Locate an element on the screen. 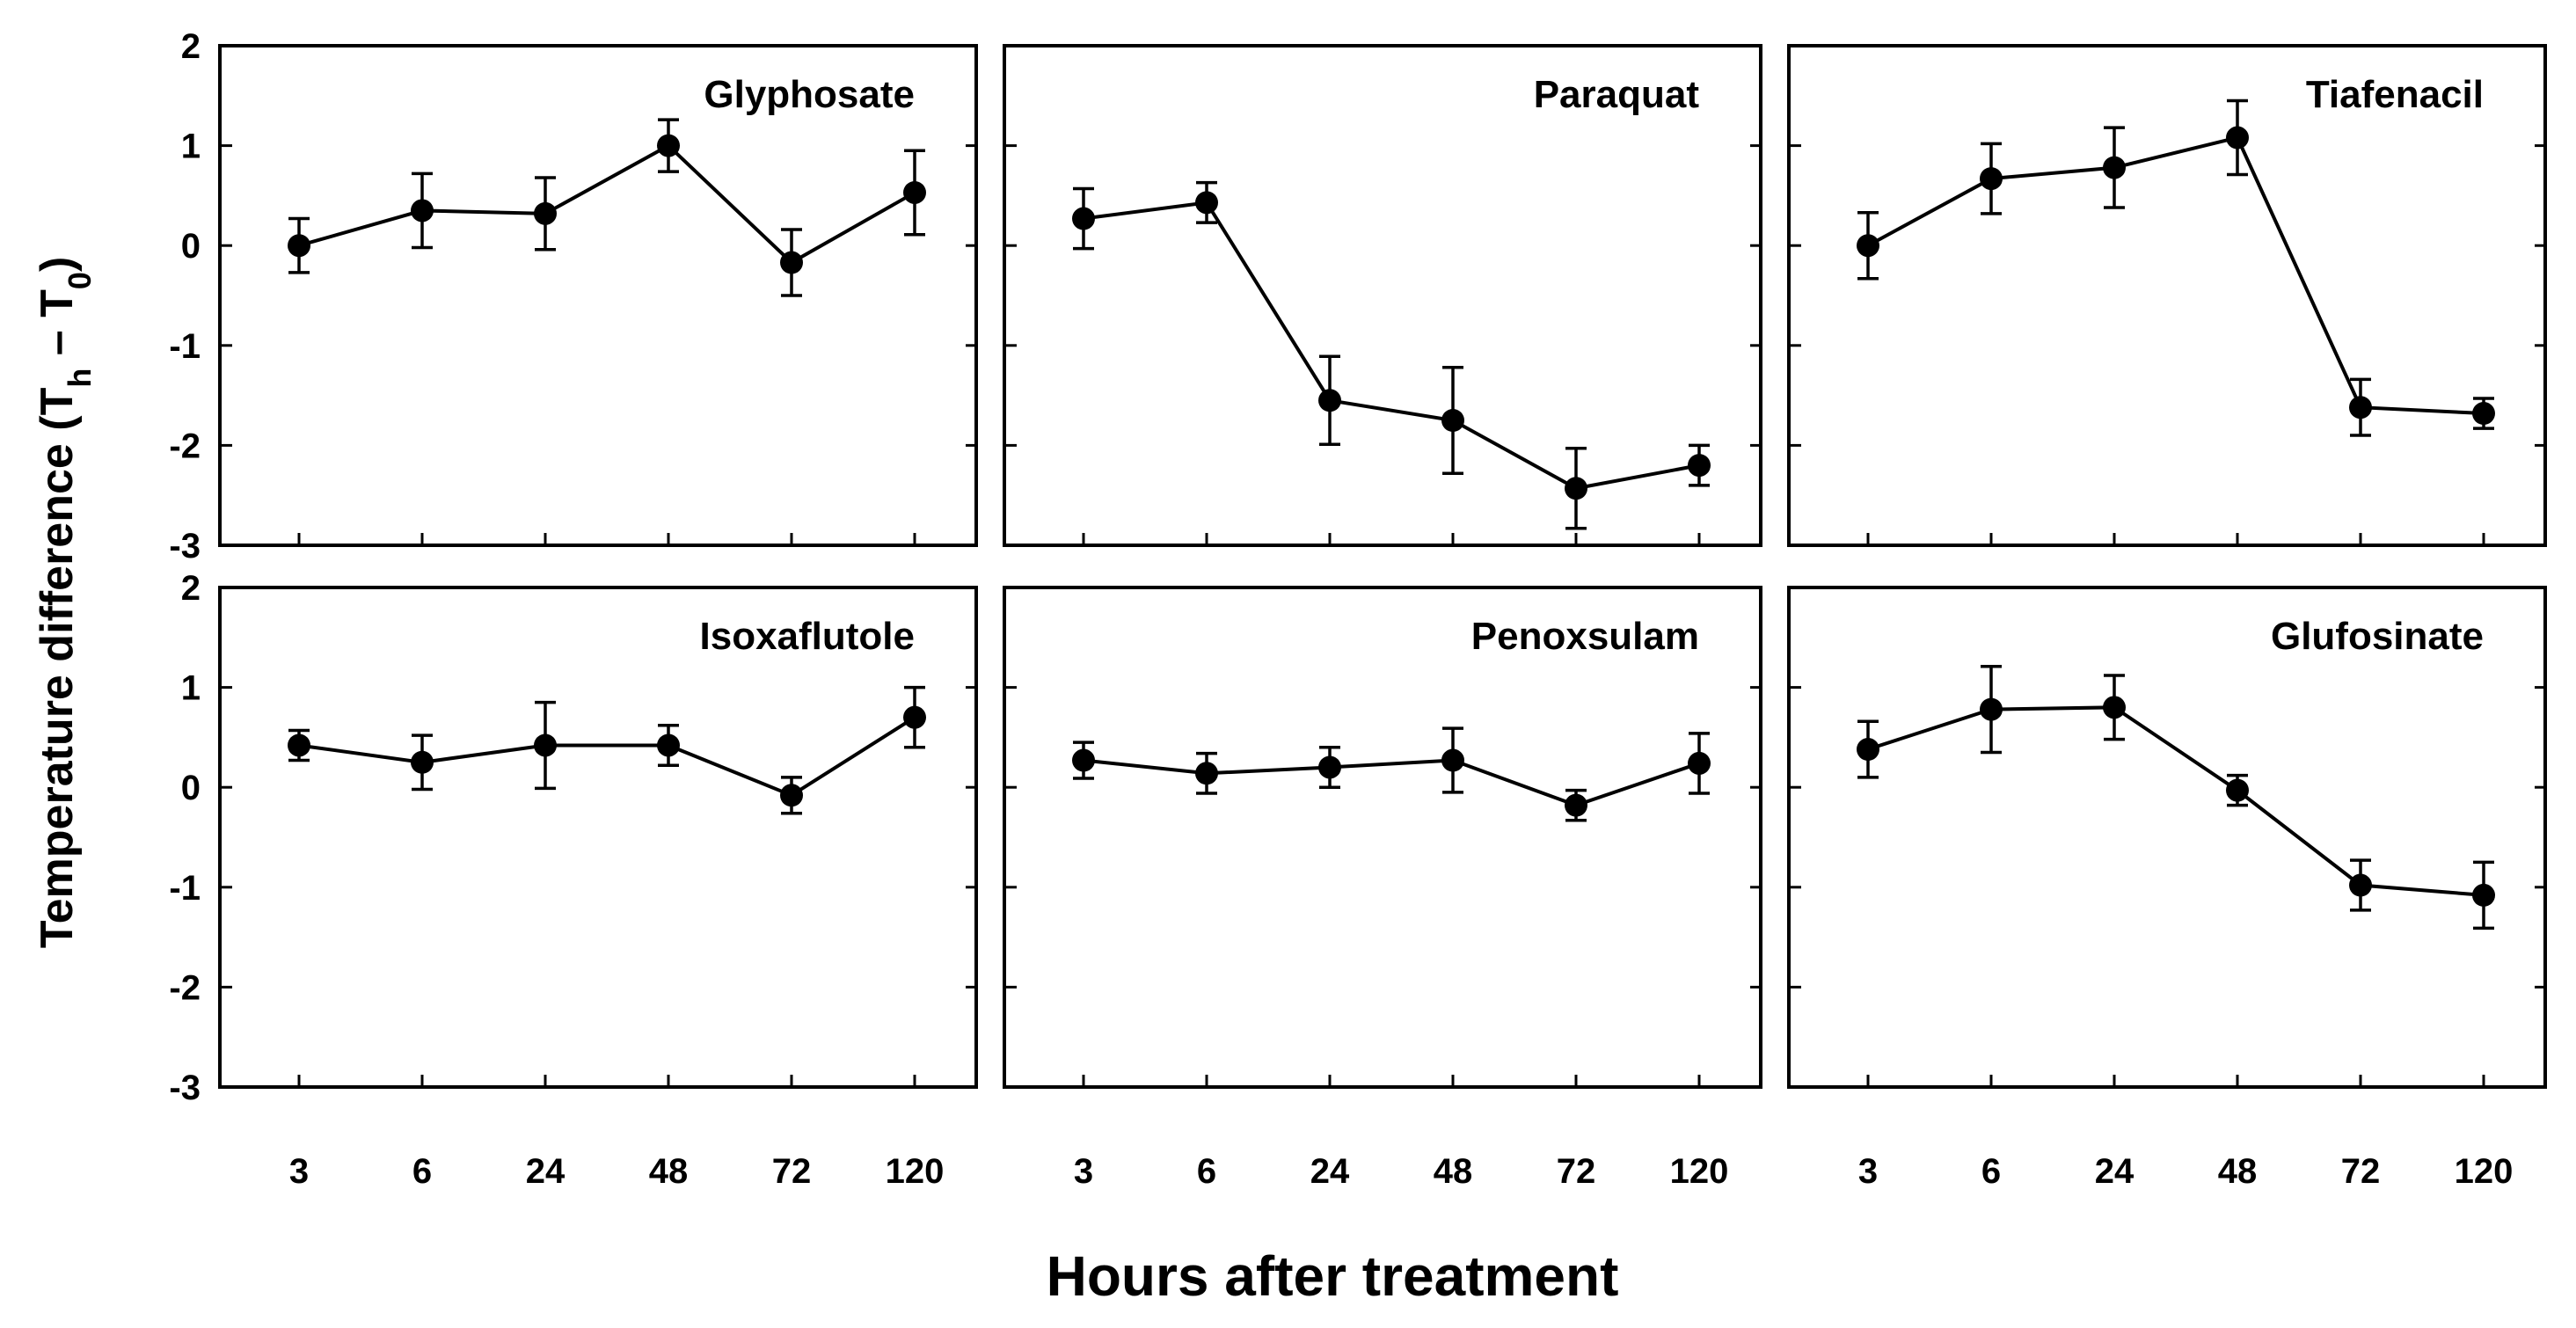 Image resolution: width=2576 pixels, height=1328 pixels. panel-glyphosate: 2 1 0 -1 -2 -3 Glyphosate is located at coordinates (573, 296).